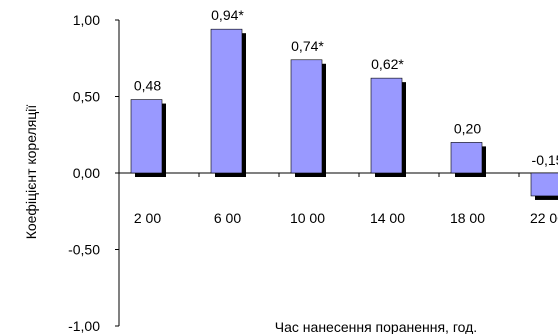 This screenshot has height=334, width=558. What do you see at coordinates (227, 218) in the screenshot?
I see `category-label: 6 00` at bounding box center [227, 218].